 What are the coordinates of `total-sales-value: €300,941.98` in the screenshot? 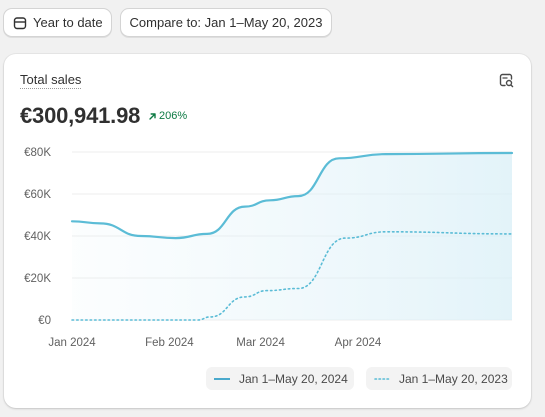 It's located at (80, 115).